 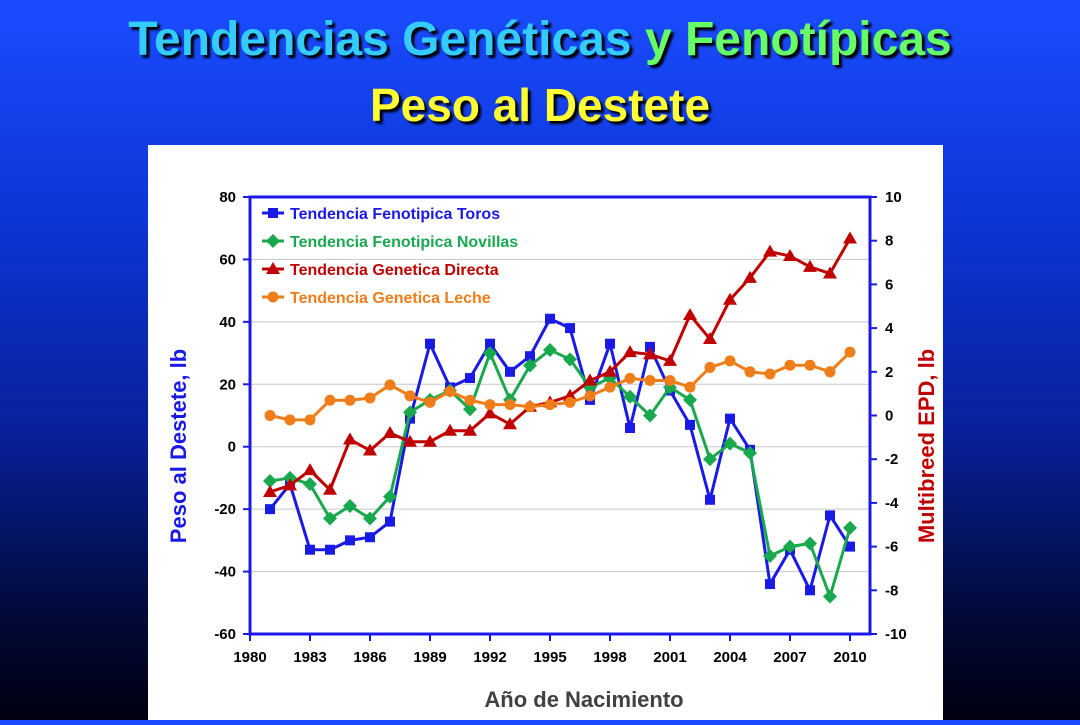 What do you see at coordinates (789, 657) in the screenshot?
I see `x-tick-label: 2007` at bounding box center [789, 657].